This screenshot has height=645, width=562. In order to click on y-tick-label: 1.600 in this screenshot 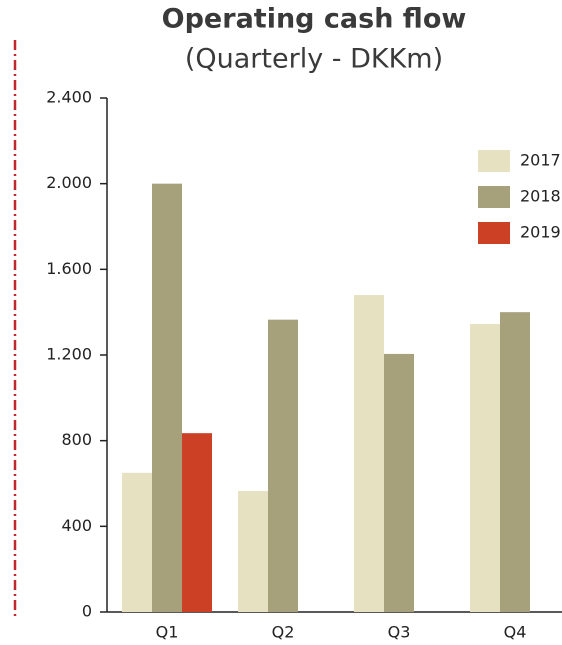, I will do `click(69, 268)`.